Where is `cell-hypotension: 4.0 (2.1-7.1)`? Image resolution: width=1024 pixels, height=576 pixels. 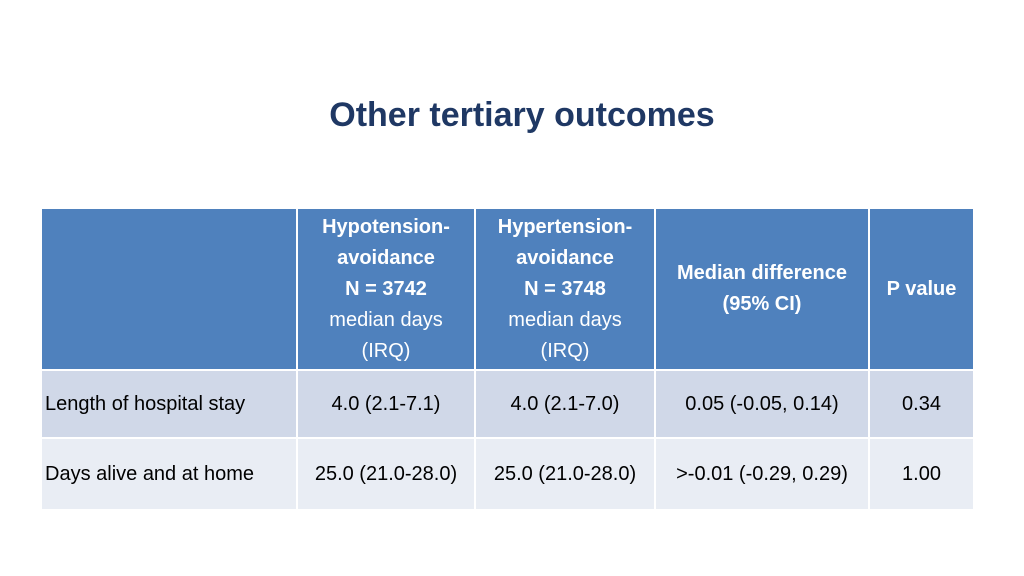
cell-hypotension: 4.0 (2.1-7.1) is located at coordinates (386, 404).